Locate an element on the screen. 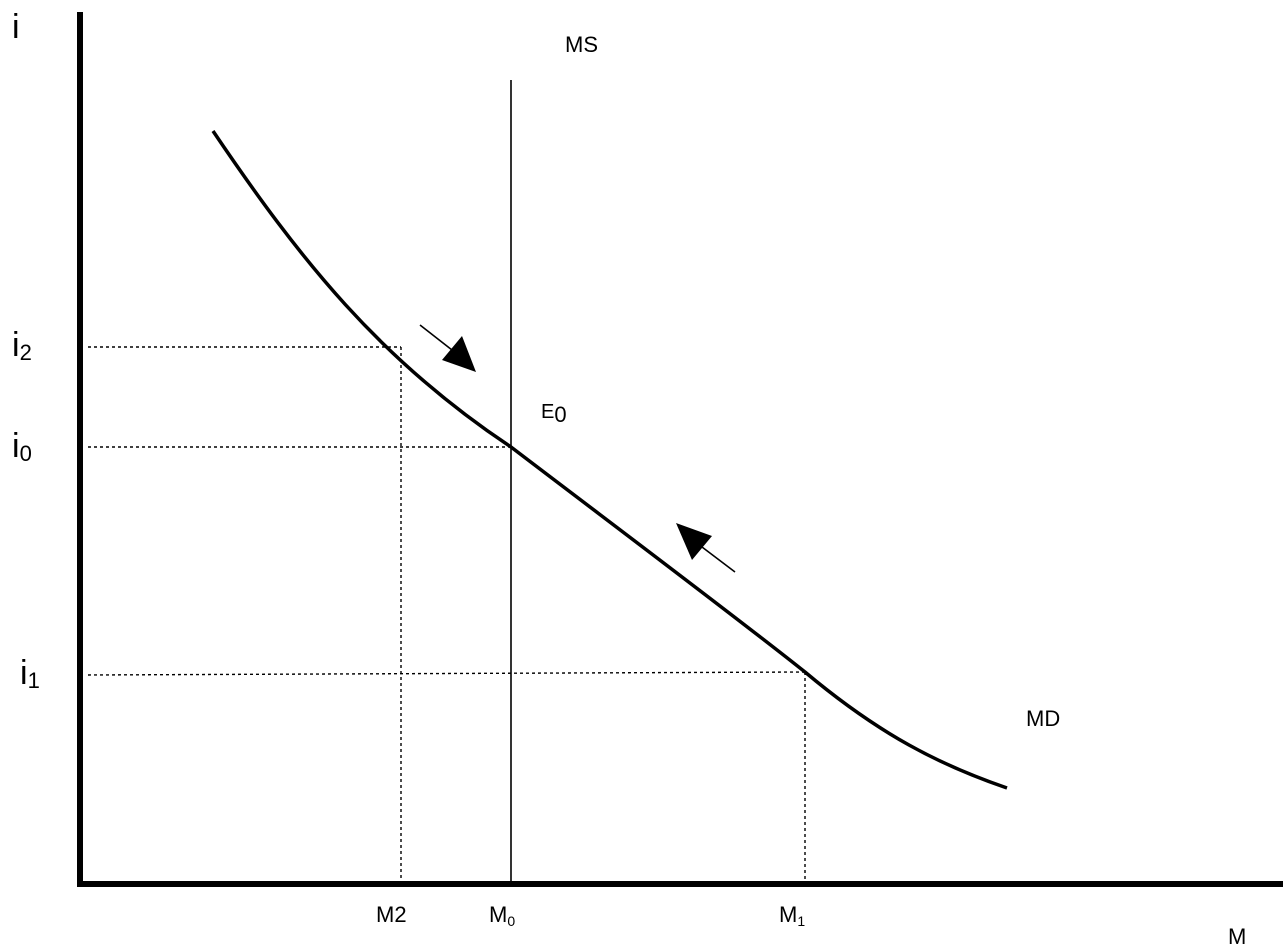  arrow-up-left-icon is located at coordinates (706, 548).